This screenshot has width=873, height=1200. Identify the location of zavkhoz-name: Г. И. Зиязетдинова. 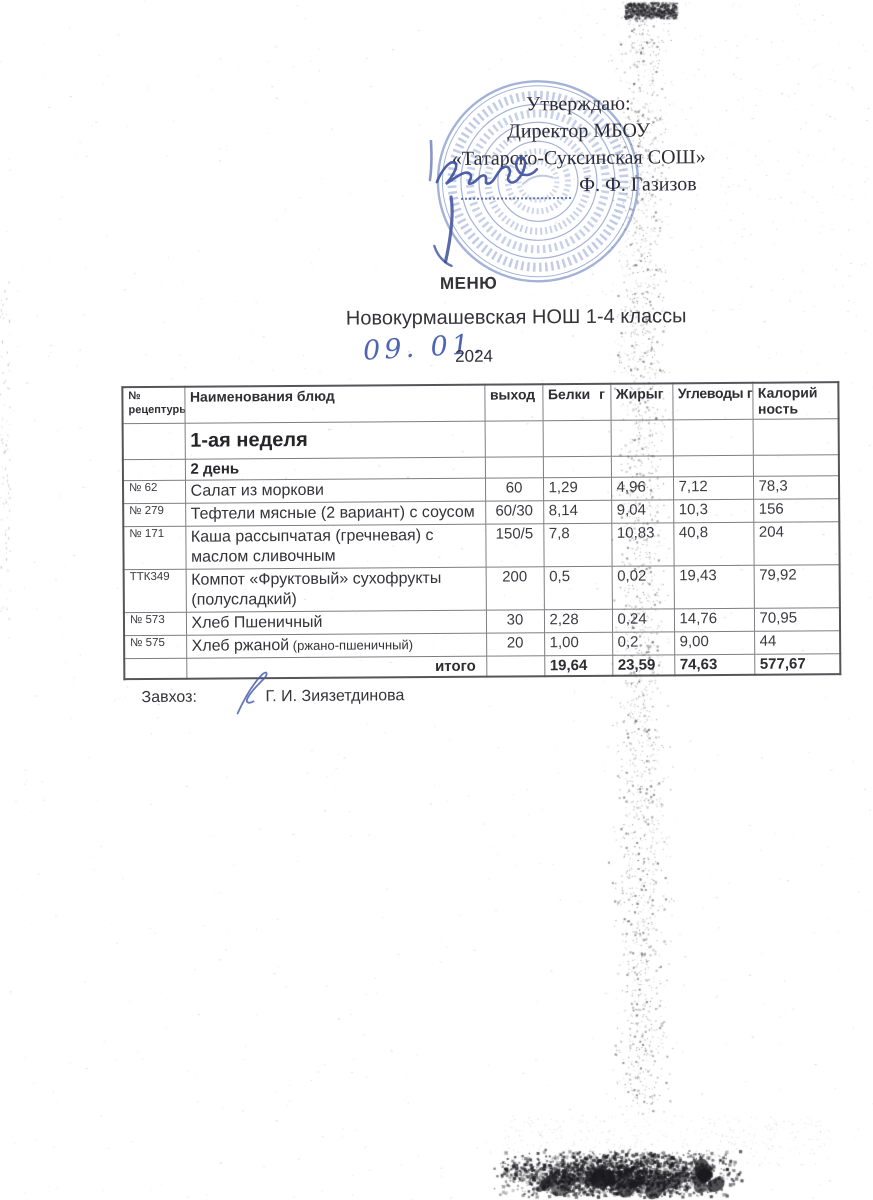
(335, 696).